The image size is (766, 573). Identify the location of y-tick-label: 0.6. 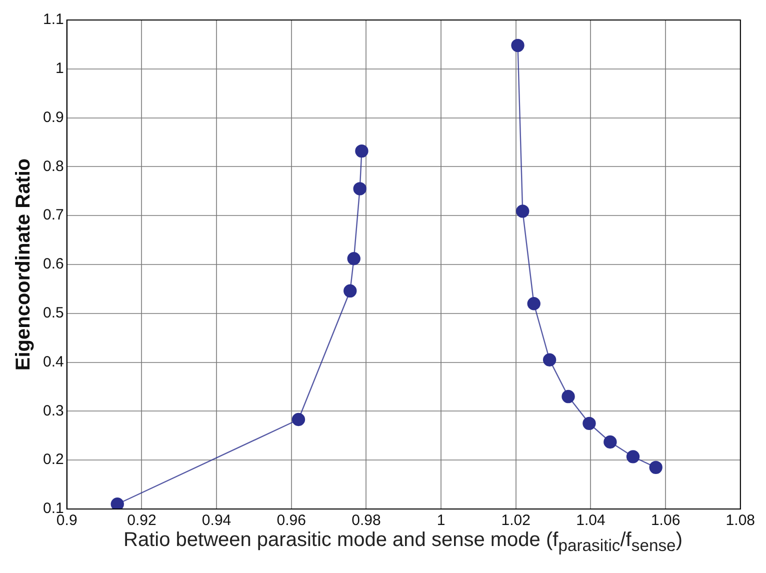
(53, 264).